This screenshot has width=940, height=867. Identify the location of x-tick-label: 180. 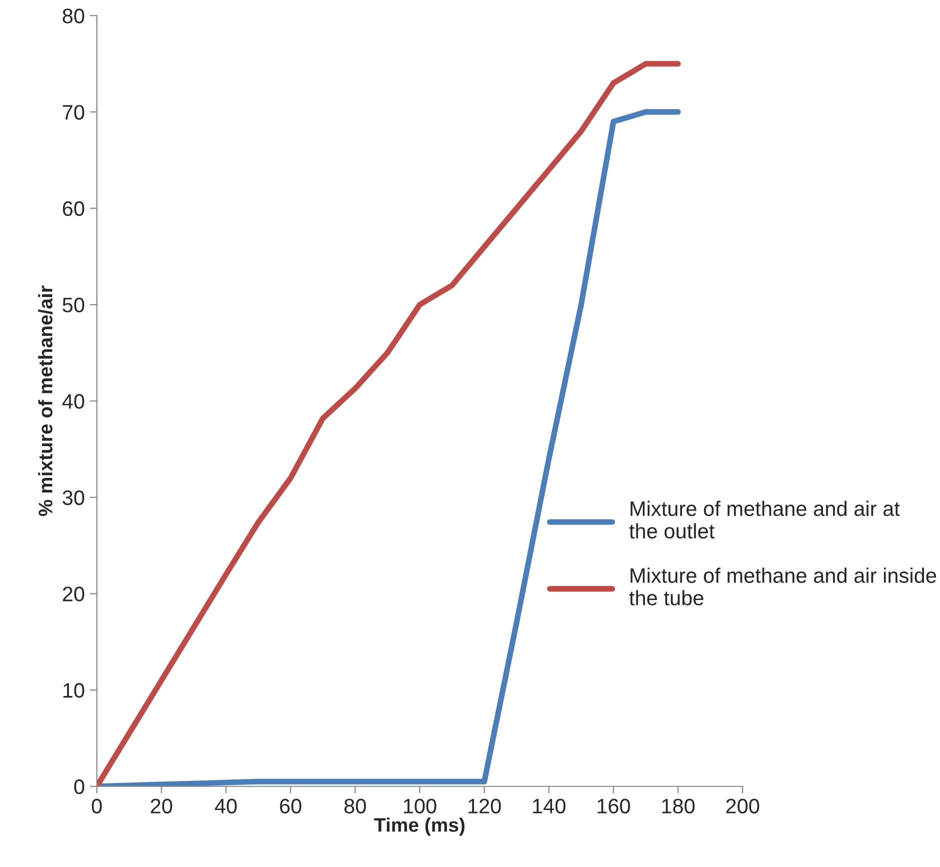
(678, 806).